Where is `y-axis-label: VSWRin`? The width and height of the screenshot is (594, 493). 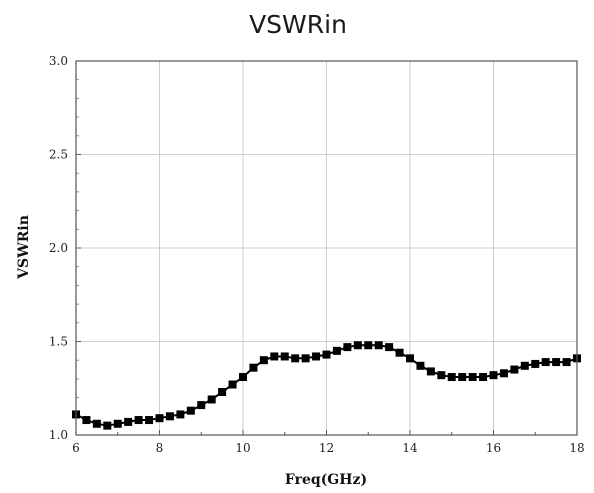
y-axis-label: VSWRin is located at coordinates (24, 247).